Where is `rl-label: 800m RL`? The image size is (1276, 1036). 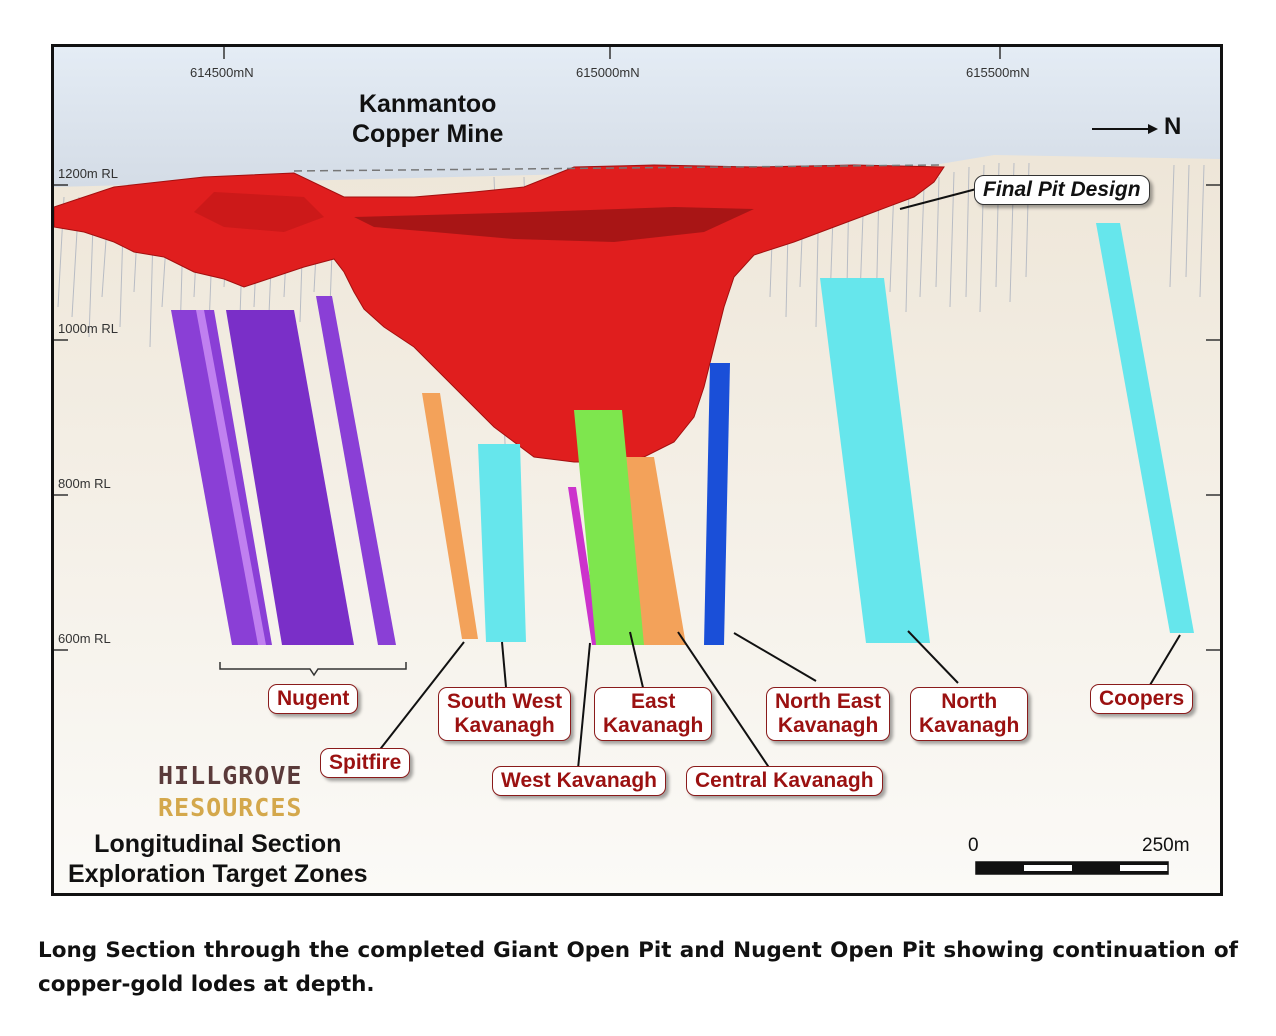
rl-label: 800m RL is located at coordinates (84, 483).